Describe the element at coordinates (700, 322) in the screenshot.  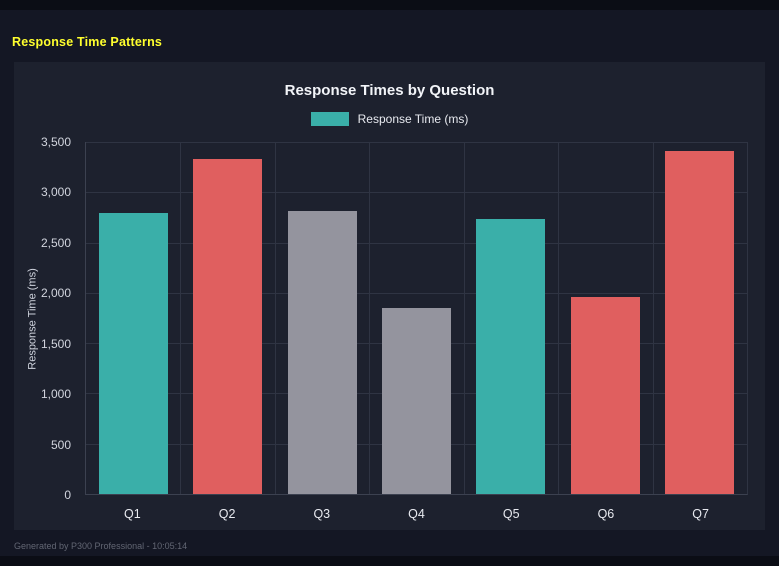
I see `bar-q7` at that location.